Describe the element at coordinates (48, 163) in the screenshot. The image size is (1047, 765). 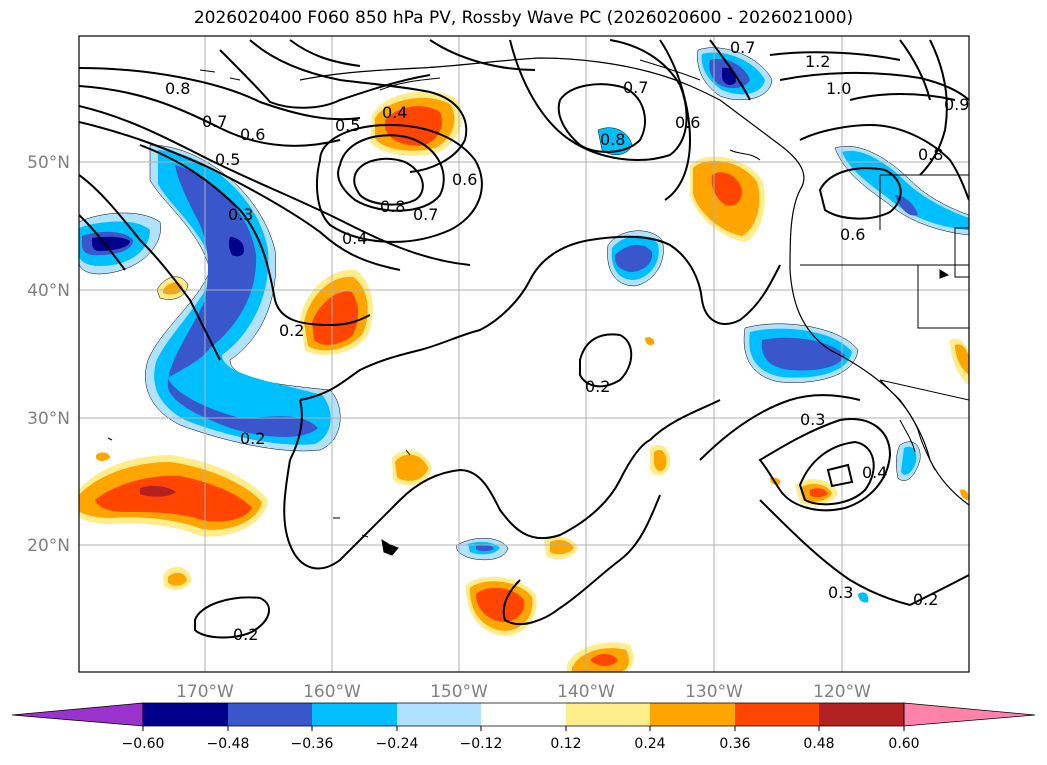
I see `lat-label: 50°N` at that location.